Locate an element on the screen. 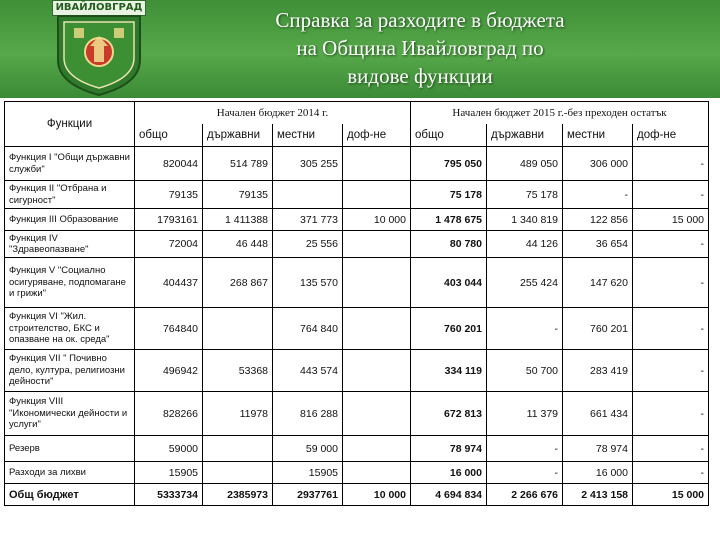  value-2014-state: 268 867 is located at coordinates (237, 282).